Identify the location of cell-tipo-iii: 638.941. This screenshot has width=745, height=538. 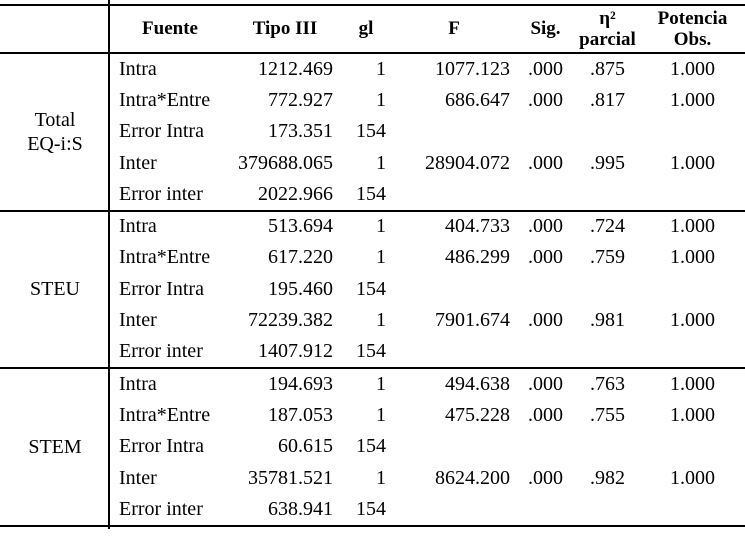
(300, 508).